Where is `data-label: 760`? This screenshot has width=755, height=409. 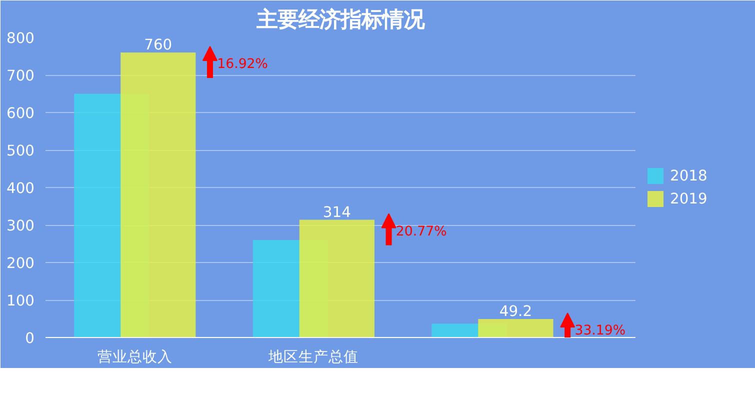
data-label: 760 is located at coordinates (158, 45).